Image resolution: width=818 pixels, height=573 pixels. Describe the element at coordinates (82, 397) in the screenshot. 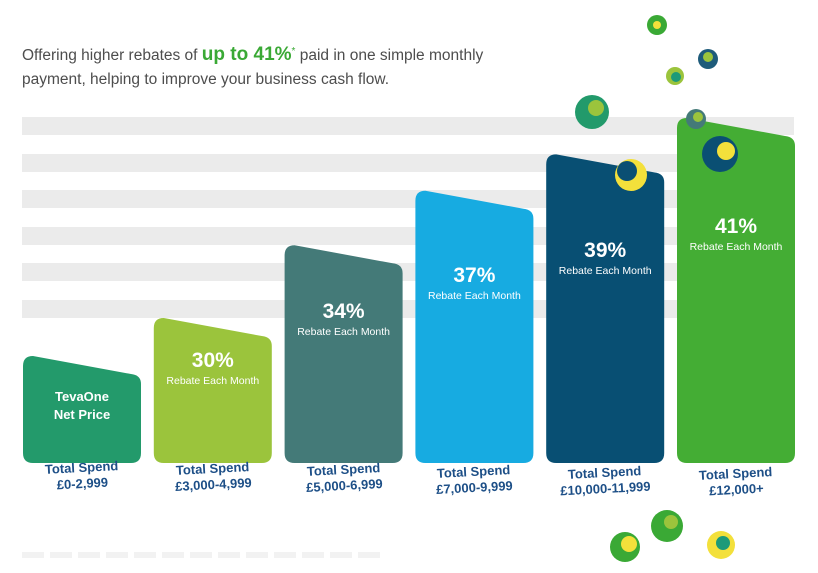

I see `bar-label-line1: TevaOne` at that location.